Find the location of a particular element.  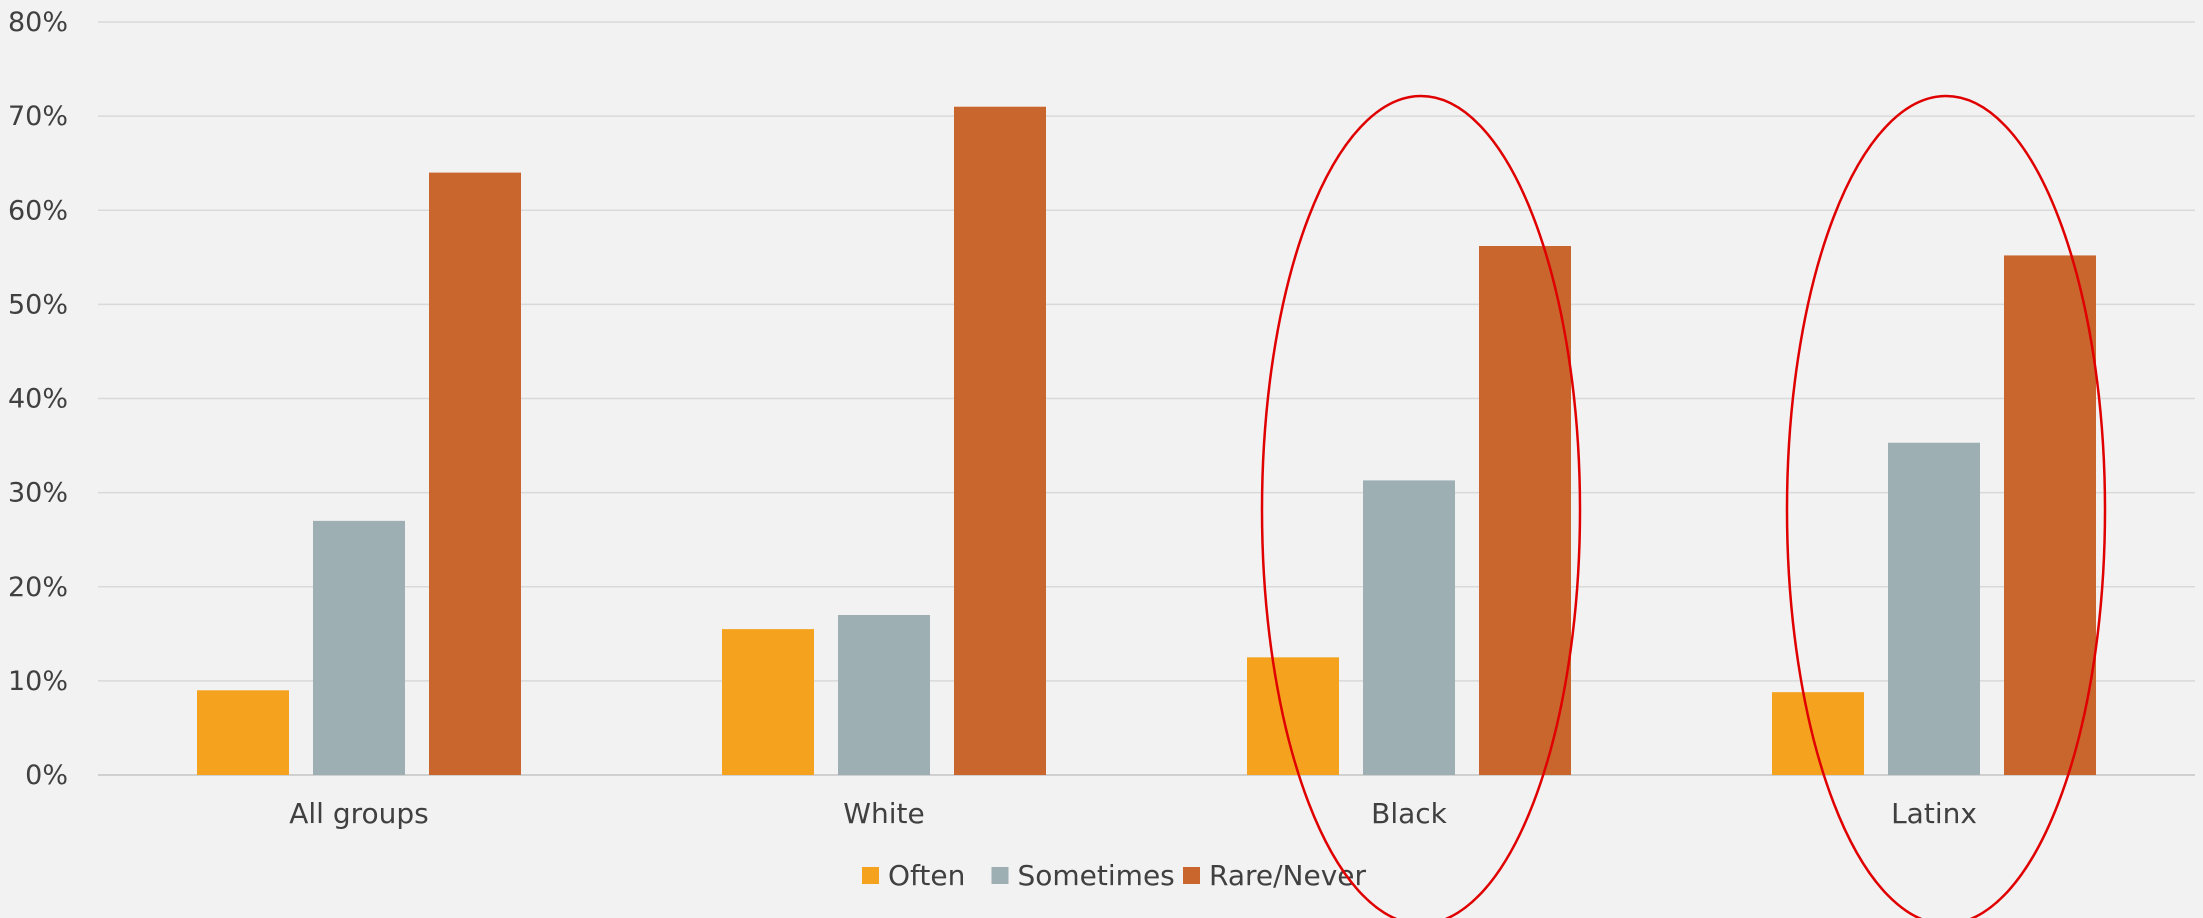

bar-rare-never-white is located at coordinates (1000, 440).